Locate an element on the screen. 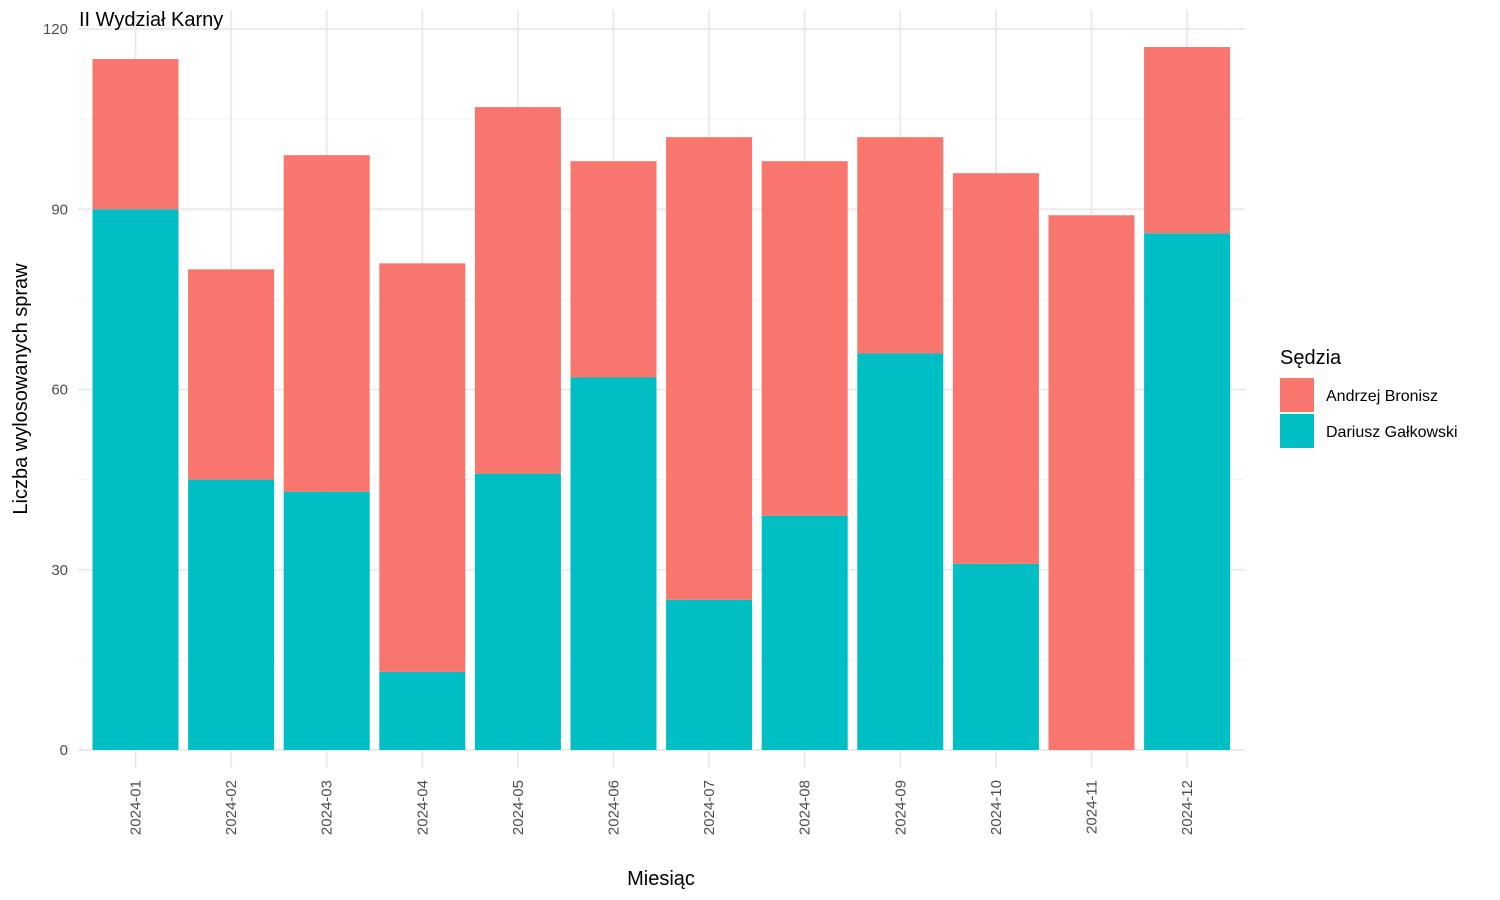 The width and height of the screenshot is (1500, 900). y-tick-label: 30 is located at coordinates (59, 570).